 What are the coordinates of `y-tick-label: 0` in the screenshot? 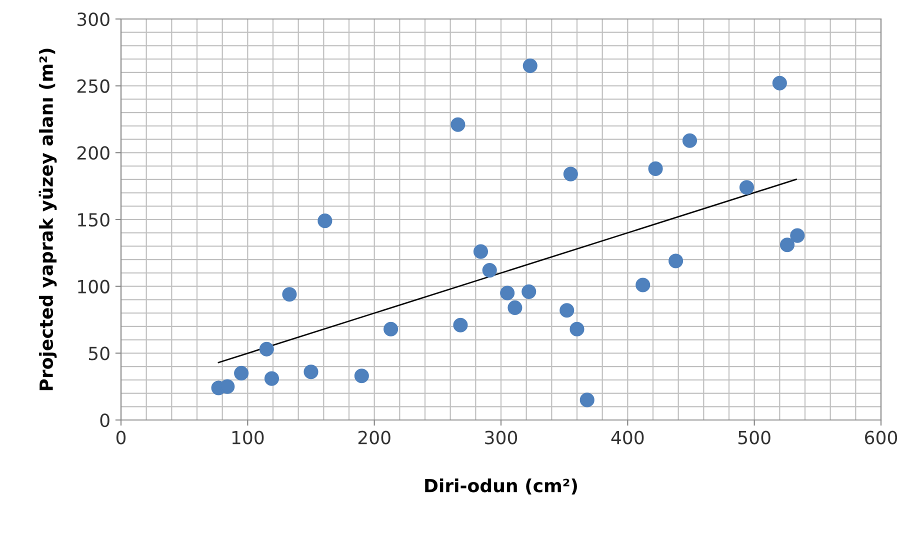 It's located at (105, 420).